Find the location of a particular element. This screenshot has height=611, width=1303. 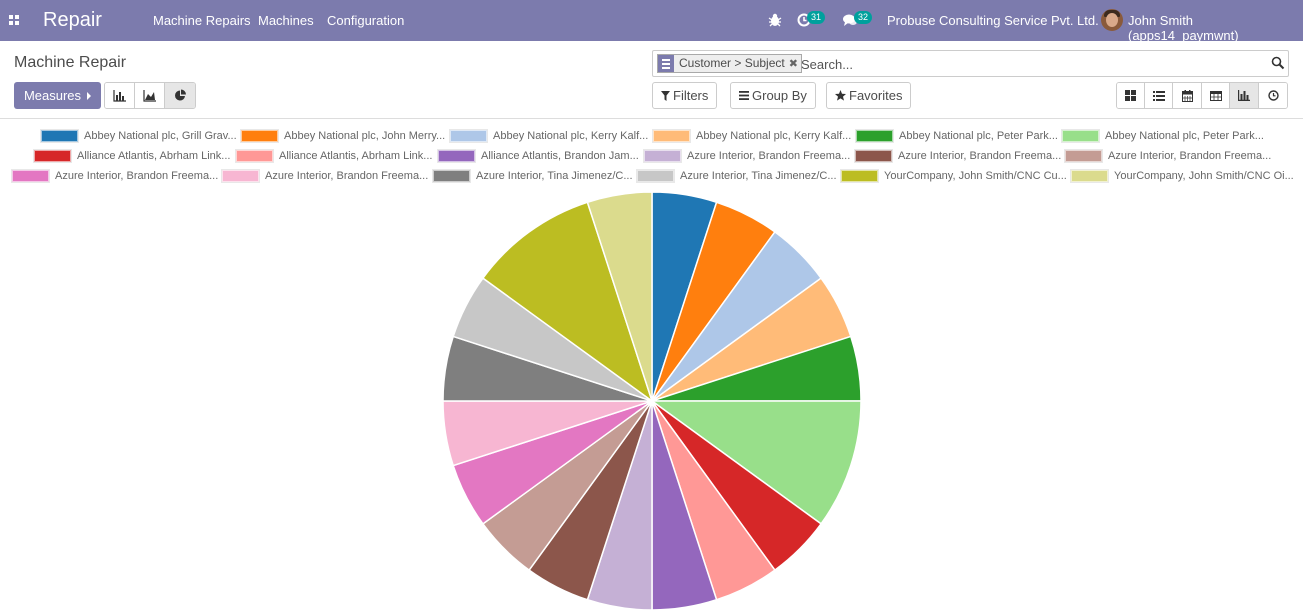

messages-badge: 32 is located at coordinates (863, 17).